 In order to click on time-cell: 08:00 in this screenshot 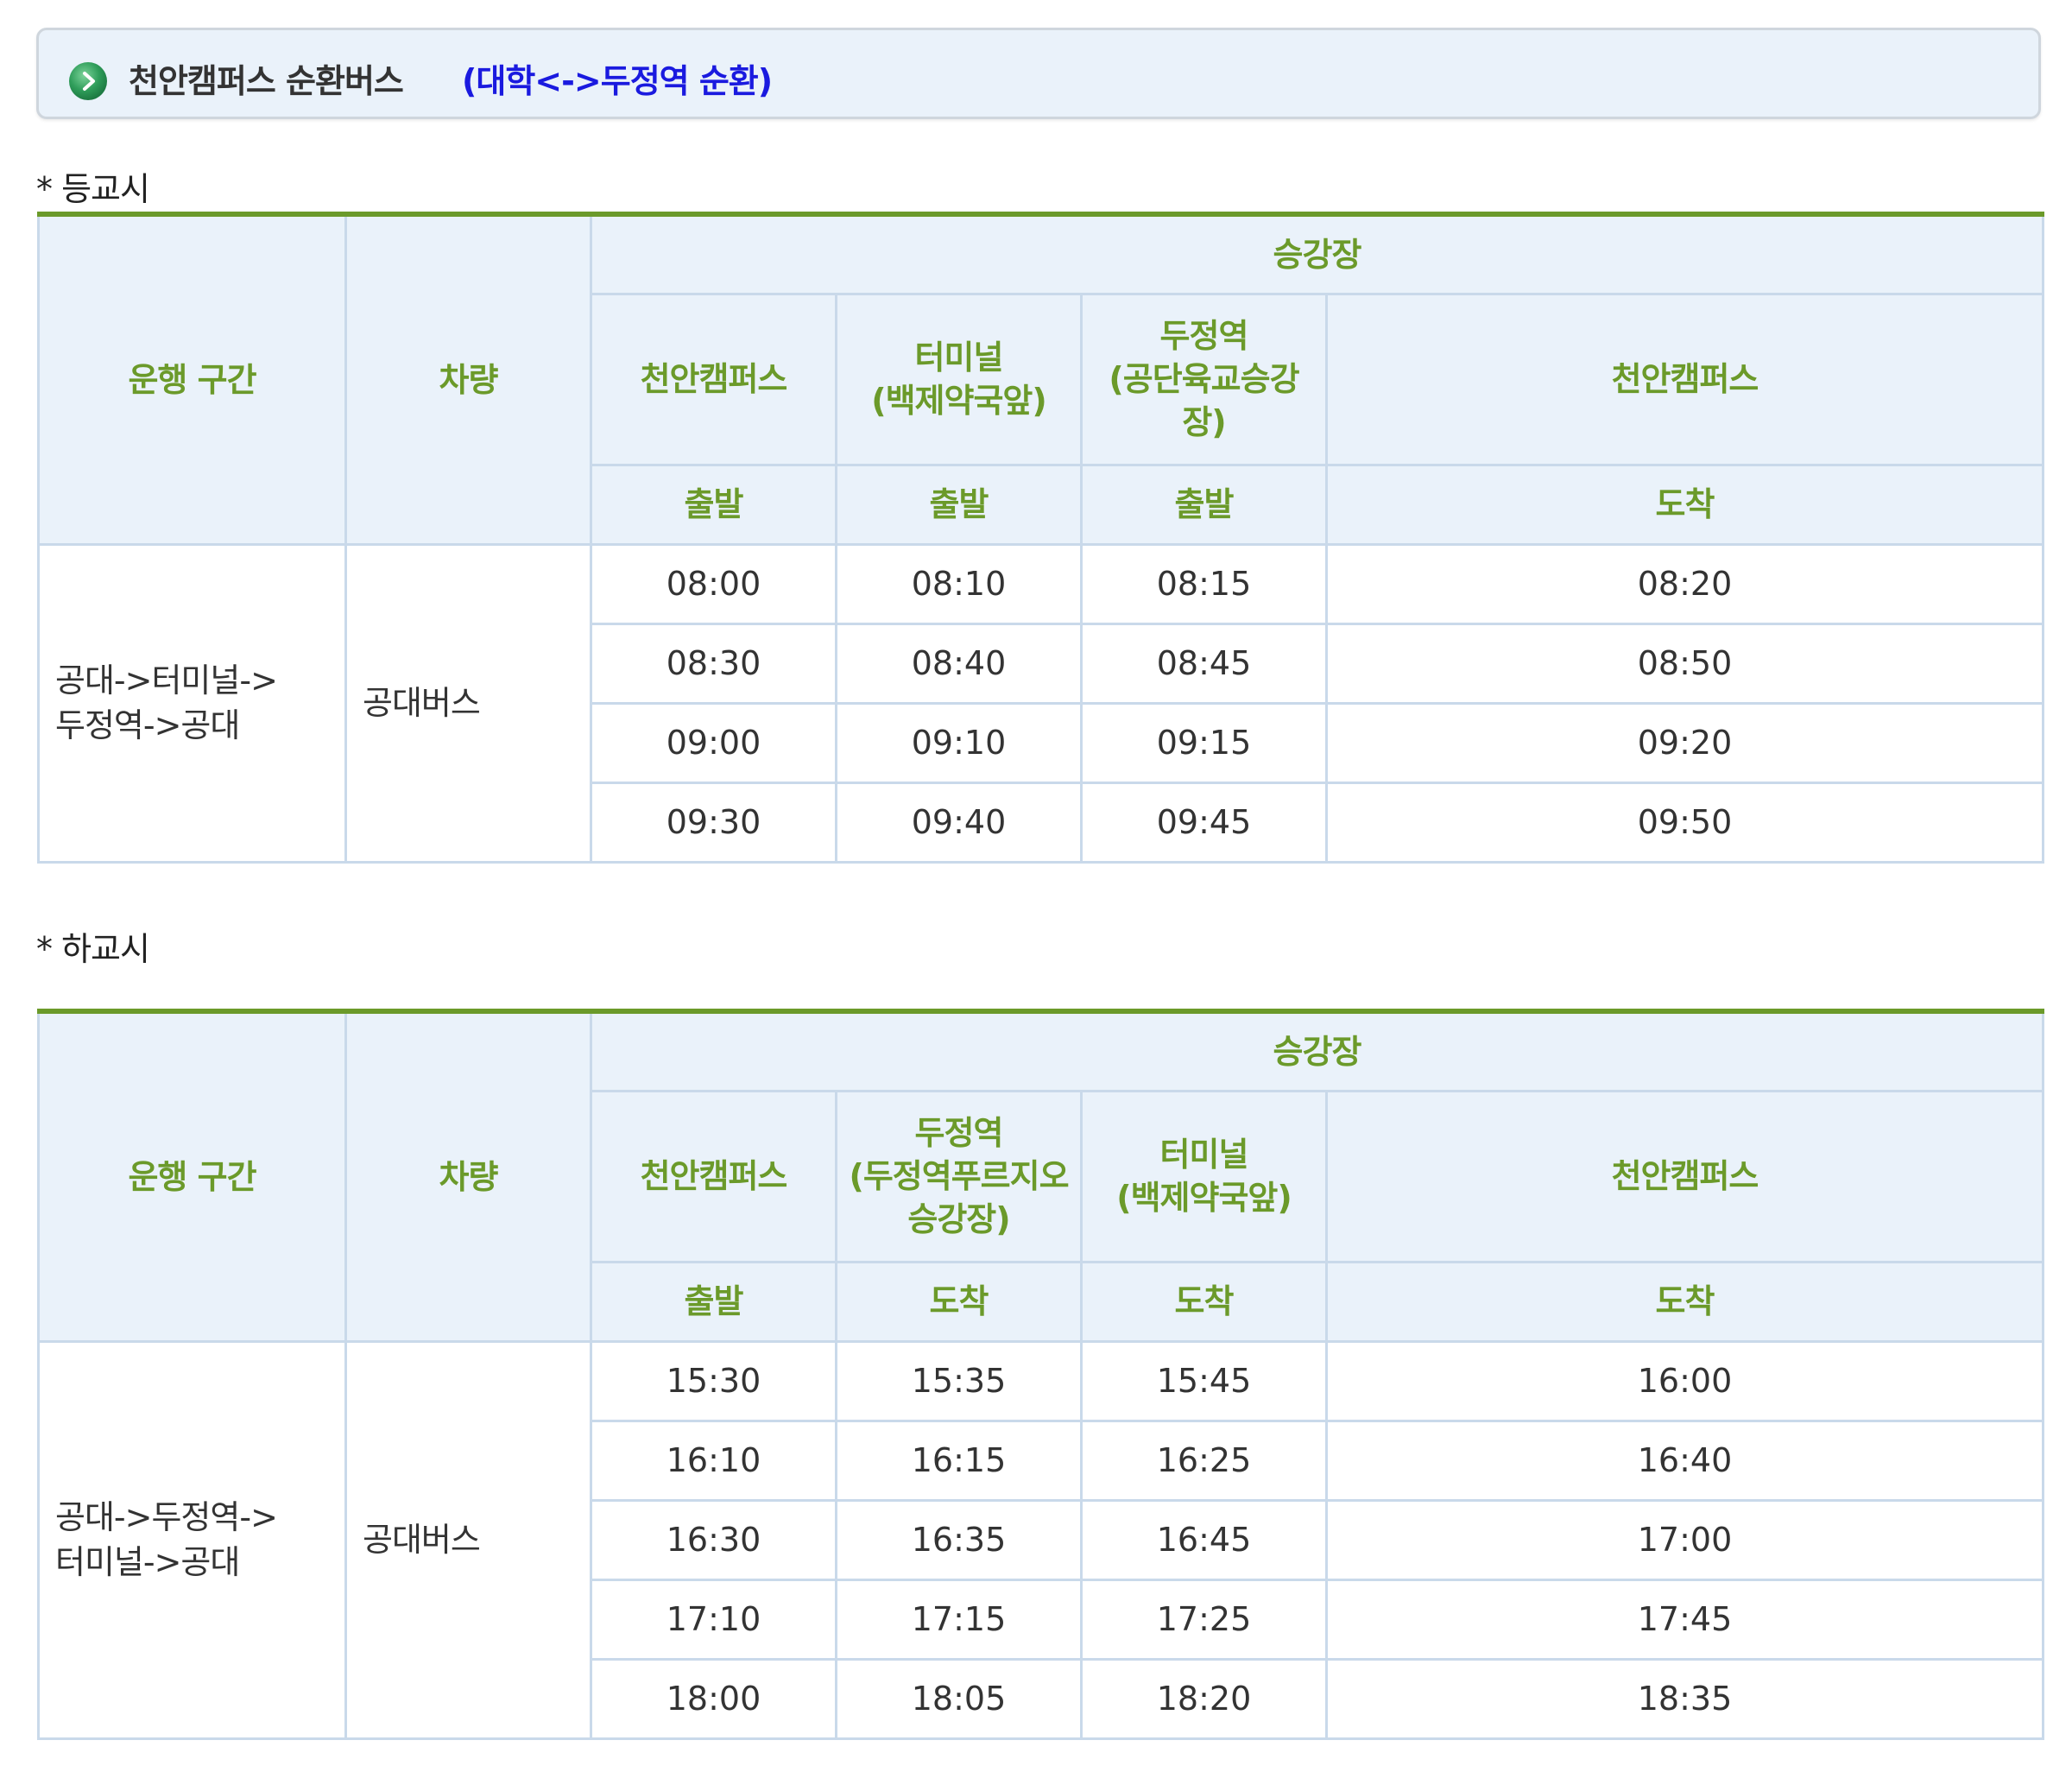, I will do `click(713, 584)`.